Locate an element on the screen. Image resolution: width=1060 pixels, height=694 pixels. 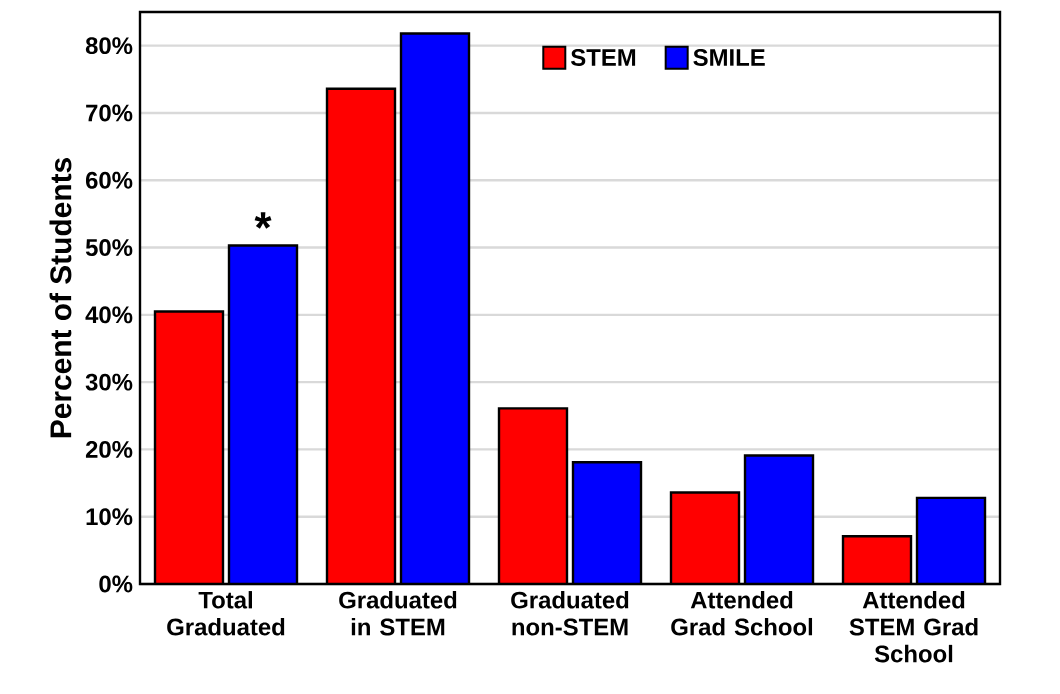
x-tick-label: Graduated in STEM is located at coordinates (398, 613).